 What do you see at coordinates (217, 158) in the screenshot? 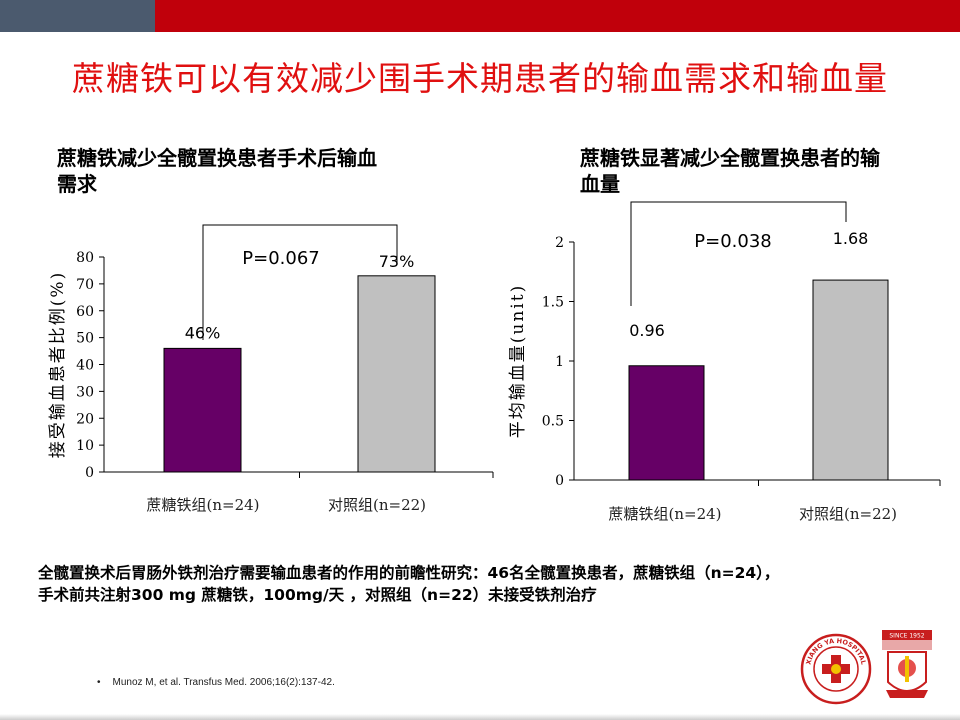
I see `chart-left-heading-line1: 蔗糖铁减少全髋置换患者手术后输血` at bounding box center [217, 158].